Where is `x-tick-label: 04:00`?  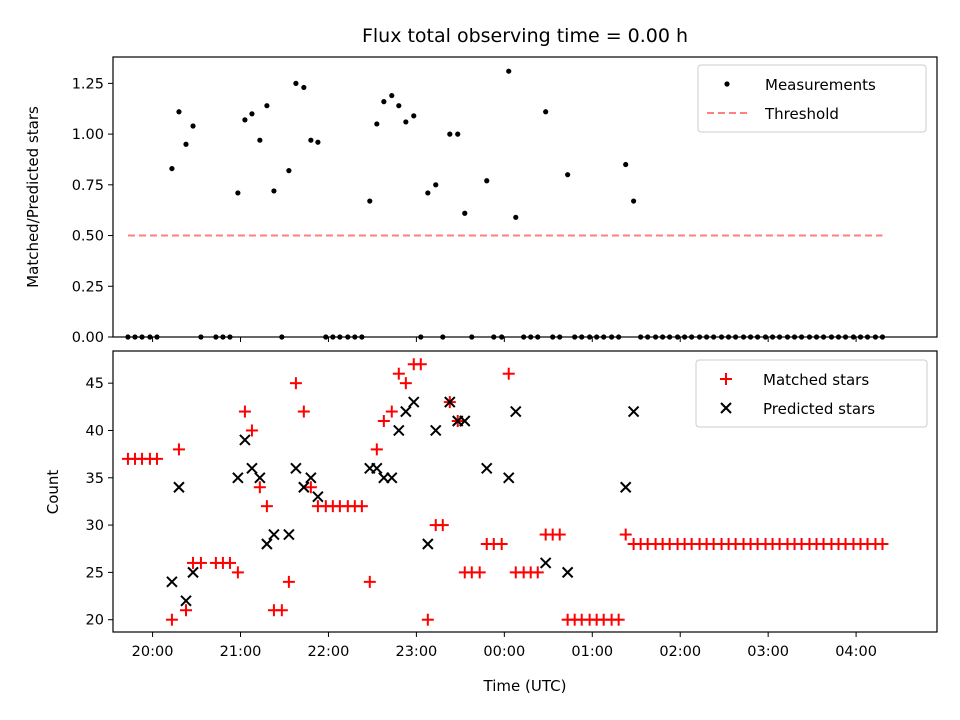 x-tick-label: 04:00 is located at coordinates (856, 652).